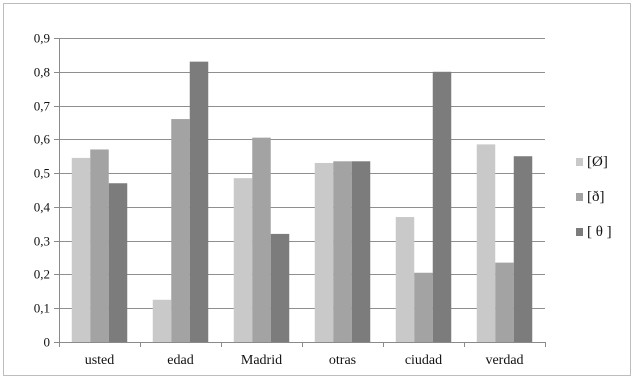 The image size is (636, 381). I want to click on y-tick-label: 0,7, so click(42, 106).